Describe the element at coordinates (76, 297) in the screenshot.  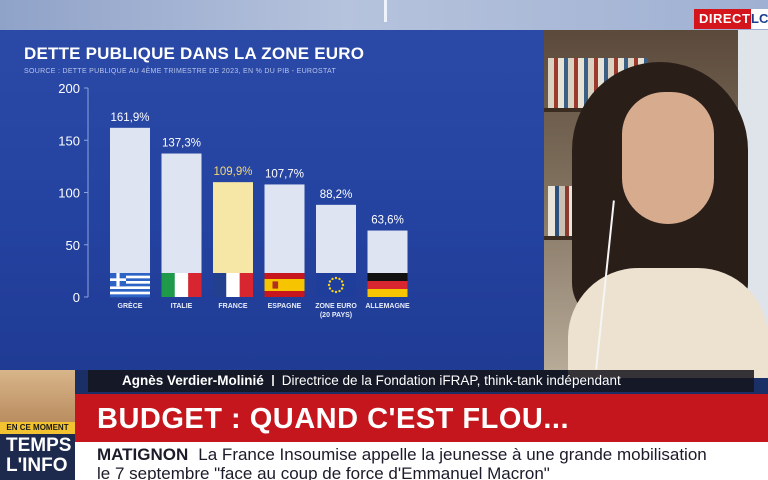
I see `y-tick-label: 0` at that location.